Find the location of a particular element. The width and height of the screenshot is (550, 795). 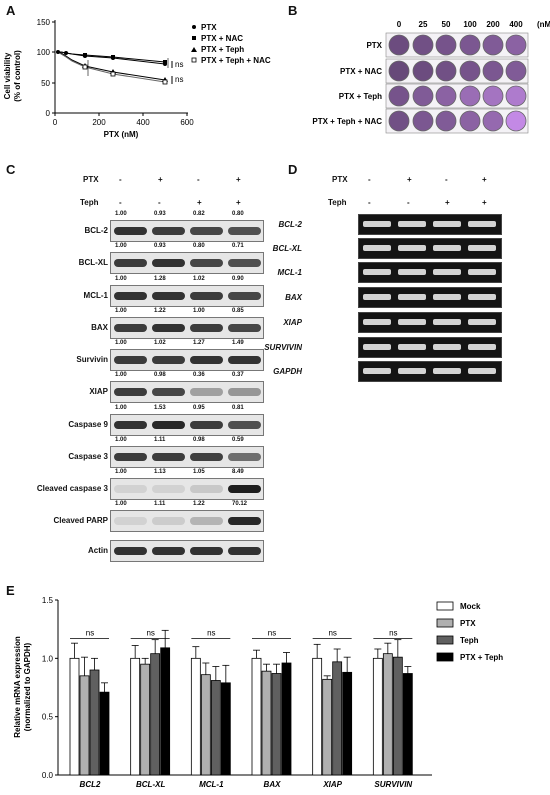

quant-value: 0.80 is located at coordinates (199, 246).